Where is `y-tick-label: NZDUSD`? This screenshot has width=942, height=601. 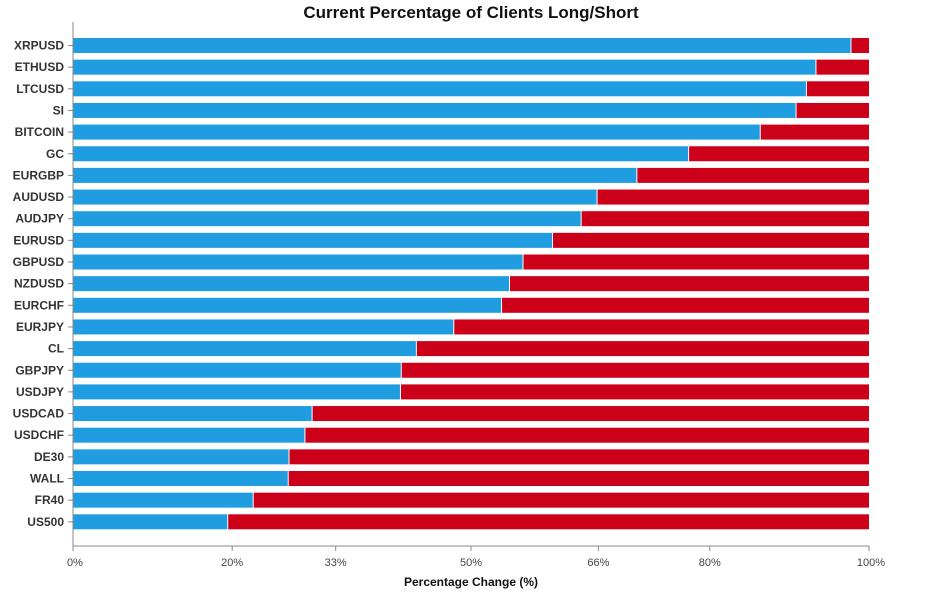 y-tick-label: NZDUSD is located at coordinates (39, 284).